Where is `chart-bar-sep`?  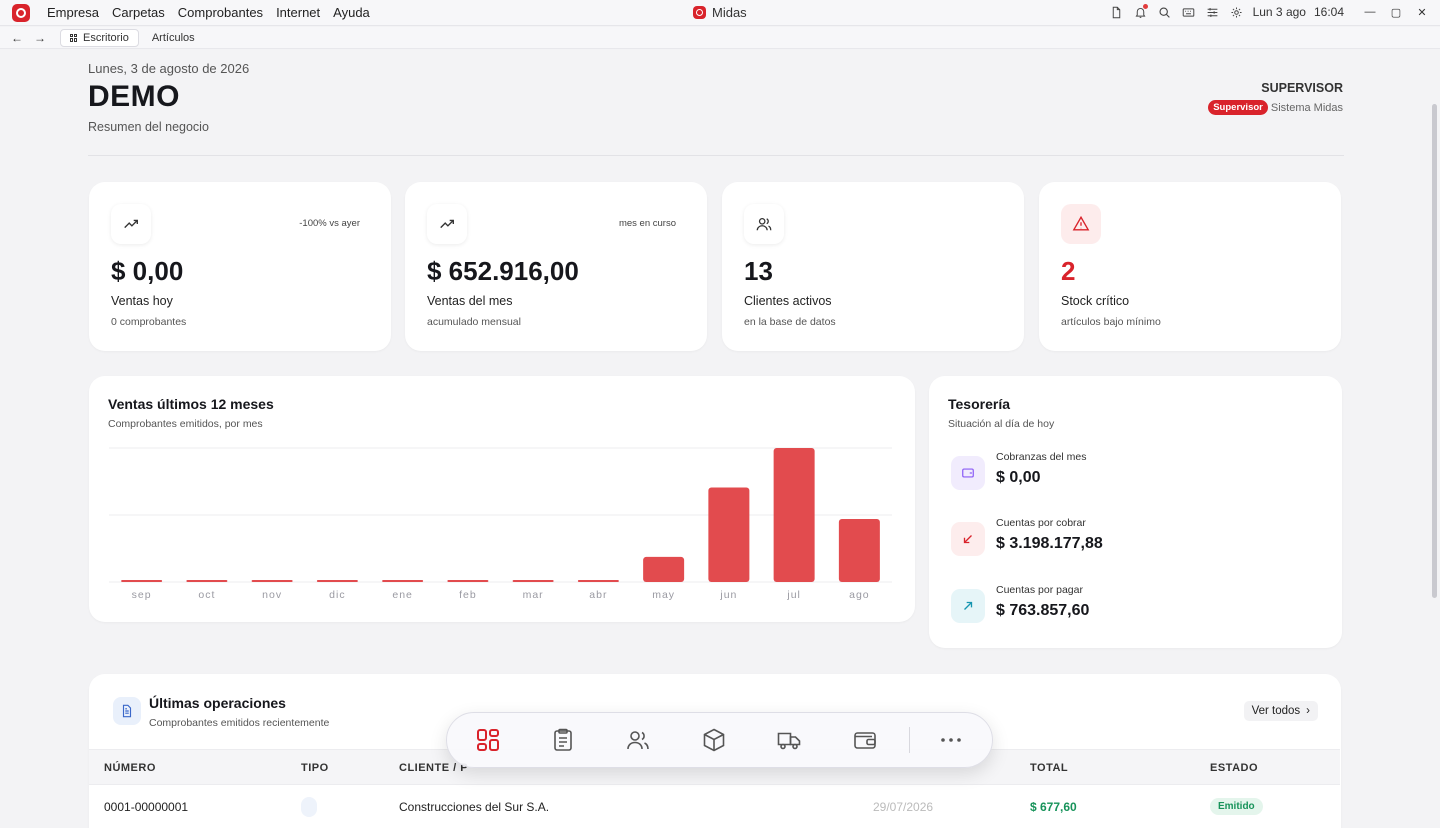
chart-bar-sep is located at coordinates (142, 581).